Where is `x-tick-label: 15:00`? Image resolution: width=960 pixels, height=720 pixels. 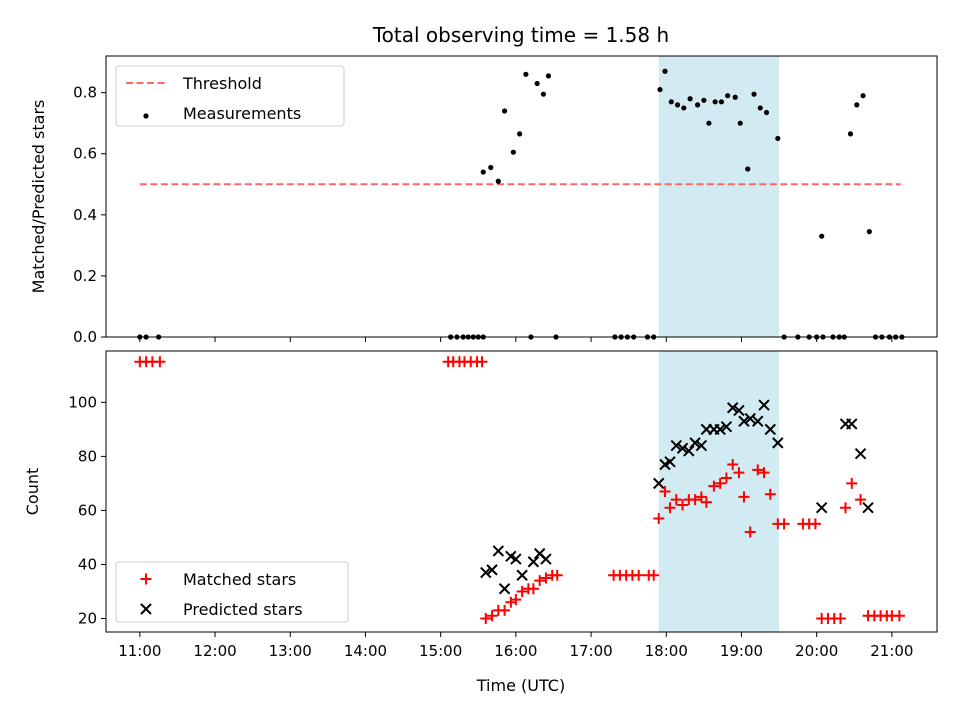 x-tick-label: 15:00 is located at coordinates (440, 651).